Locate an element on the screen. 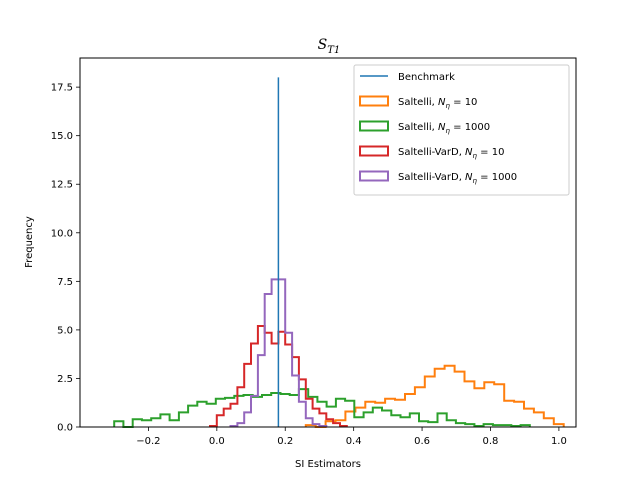  legend-label: Saltelli, Nη = 10 is located at coordinates (437, 103).